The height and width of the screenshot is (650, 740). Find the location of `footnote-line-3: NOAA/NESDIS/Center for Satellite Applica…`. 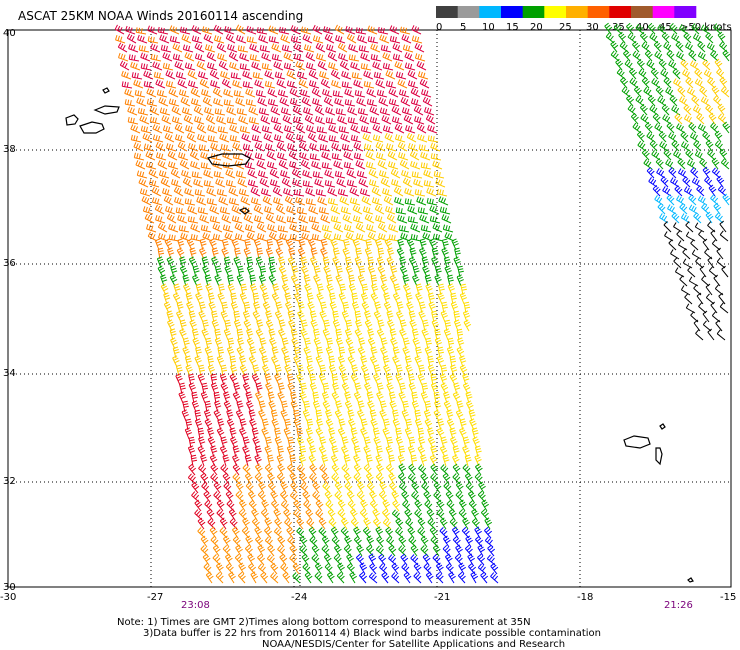

footnote-line-3: NOAA/NESDIS/Center for Satellite Applica… is located at coordinates (413, 644).